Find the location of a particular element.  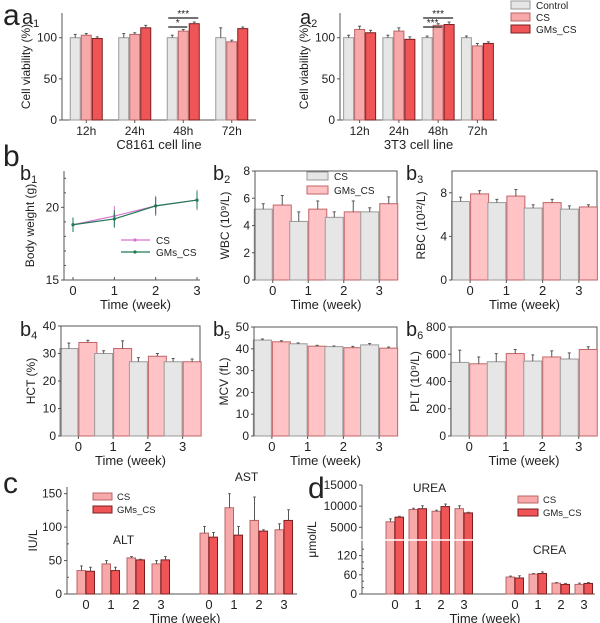

b4-y-tick-label: 20 is located at coordinates (50, 381).